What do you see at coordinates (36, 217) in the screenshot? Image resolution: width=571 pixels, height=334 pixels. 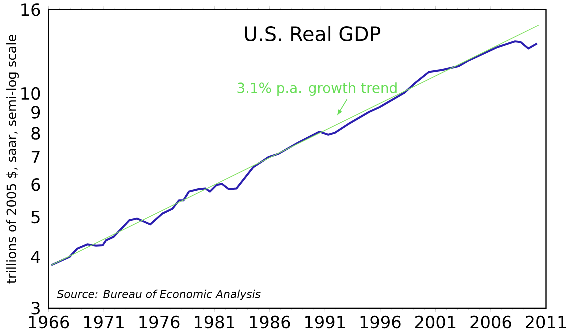 I see `y-tick-label: 5` at bounding box center [36, 217].